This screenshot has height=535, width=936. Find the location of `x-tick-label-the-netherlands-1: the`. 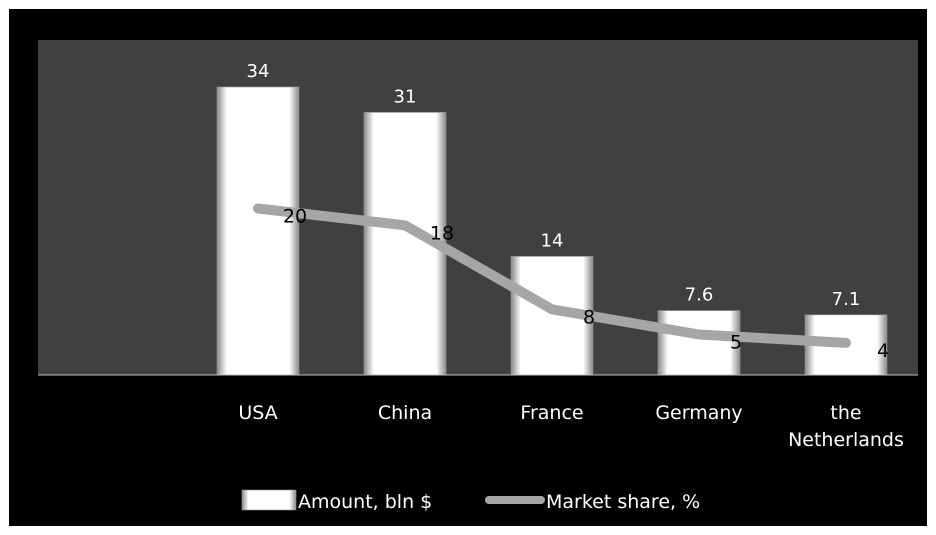

x-tick-label-the-netherlands-1: the is located at coordinates (845, 413).